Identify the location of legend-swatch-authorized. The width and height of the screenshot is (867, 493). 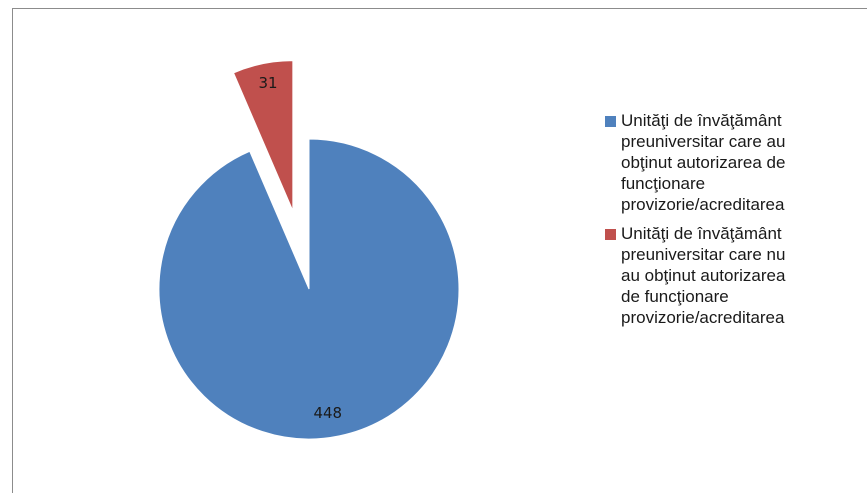
(610, 121).